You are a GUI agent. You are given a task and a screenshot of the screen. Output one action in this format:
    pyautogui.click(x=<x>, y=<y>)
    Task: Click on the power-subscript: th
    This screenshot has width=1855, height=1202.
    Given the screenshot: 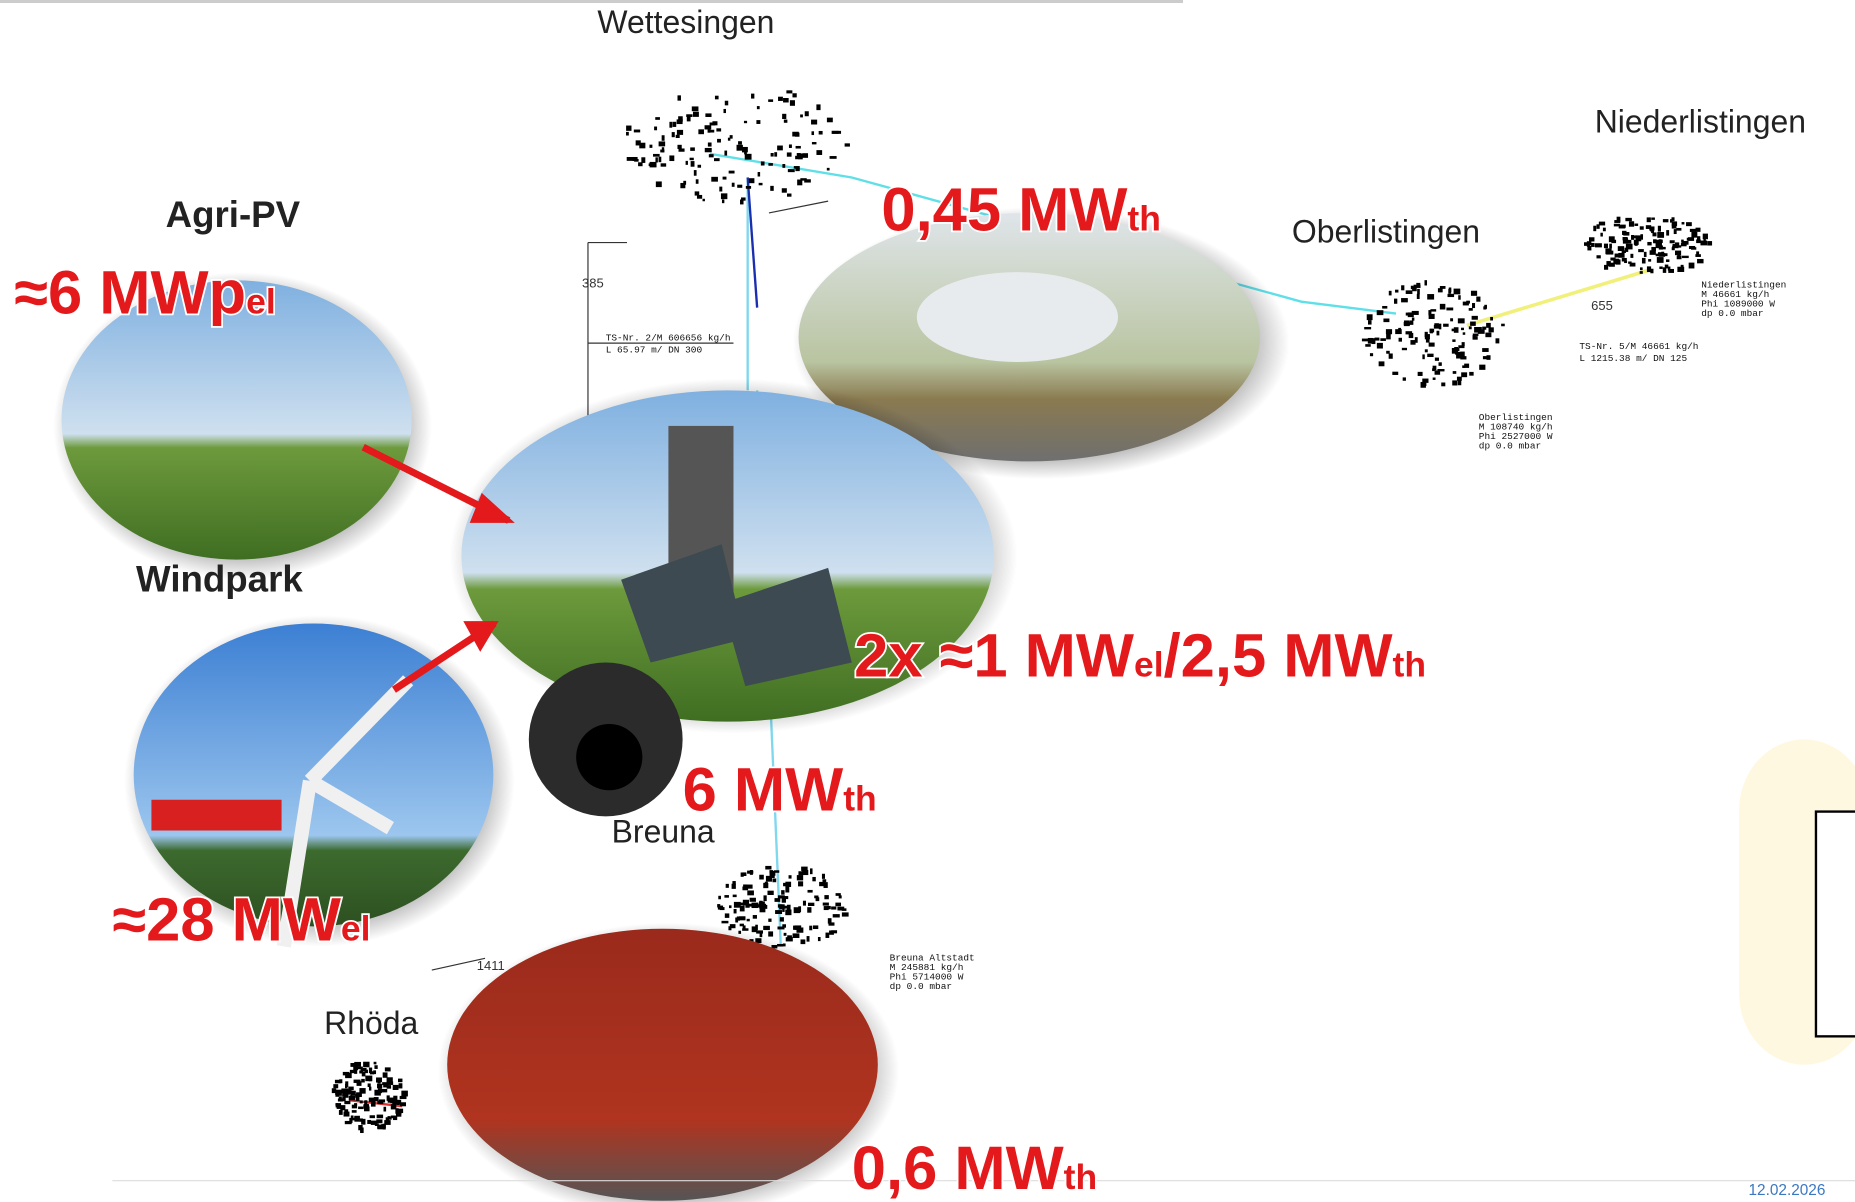 What is the action you would take?
    pyautogui.click(x=1144, y=219)
    